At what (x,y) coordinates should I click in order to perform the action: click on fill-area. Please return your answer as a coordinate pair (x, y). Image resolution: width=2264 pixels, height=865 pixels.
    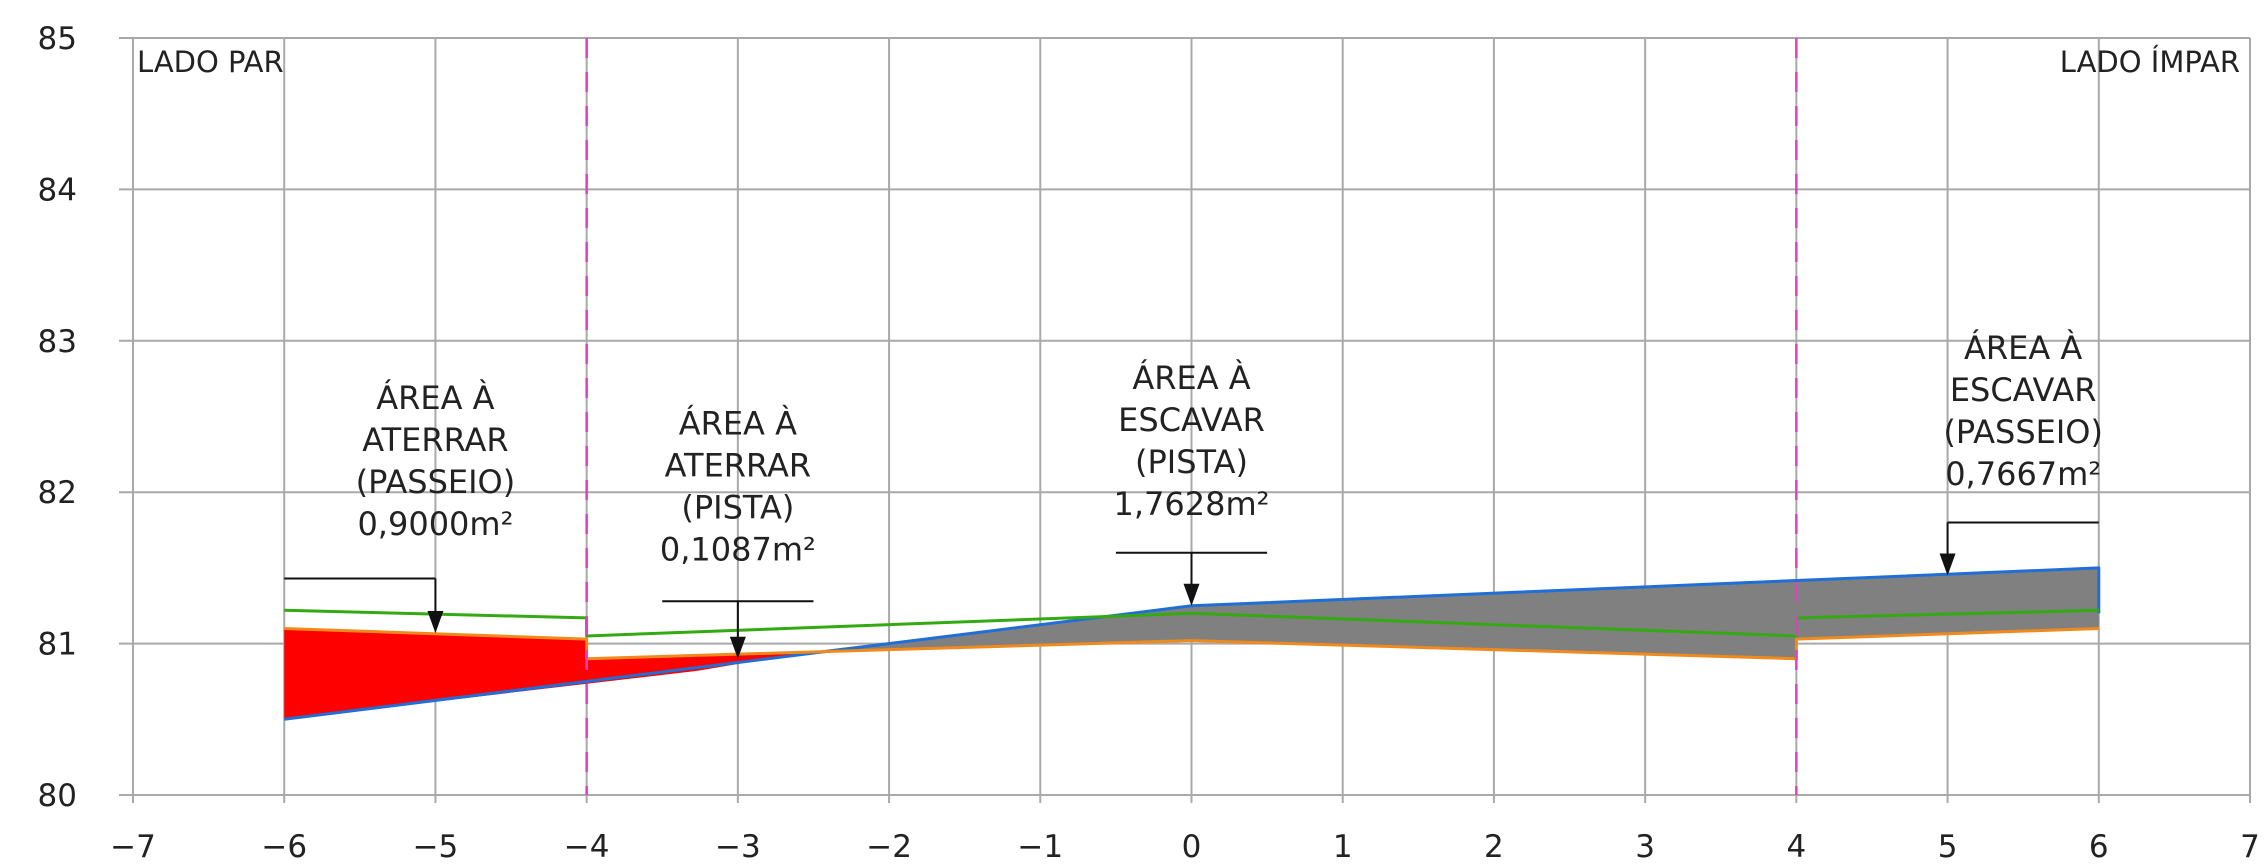
    Looking at the image, I should click on (549, 674).